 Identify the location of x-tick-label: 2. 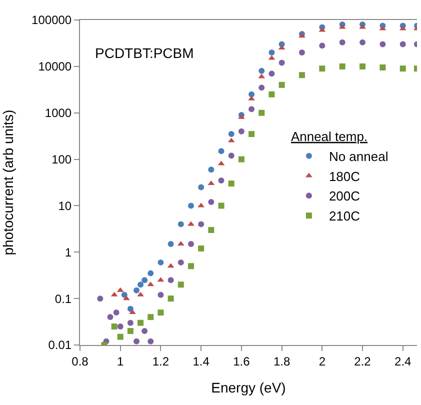
(322, 361).